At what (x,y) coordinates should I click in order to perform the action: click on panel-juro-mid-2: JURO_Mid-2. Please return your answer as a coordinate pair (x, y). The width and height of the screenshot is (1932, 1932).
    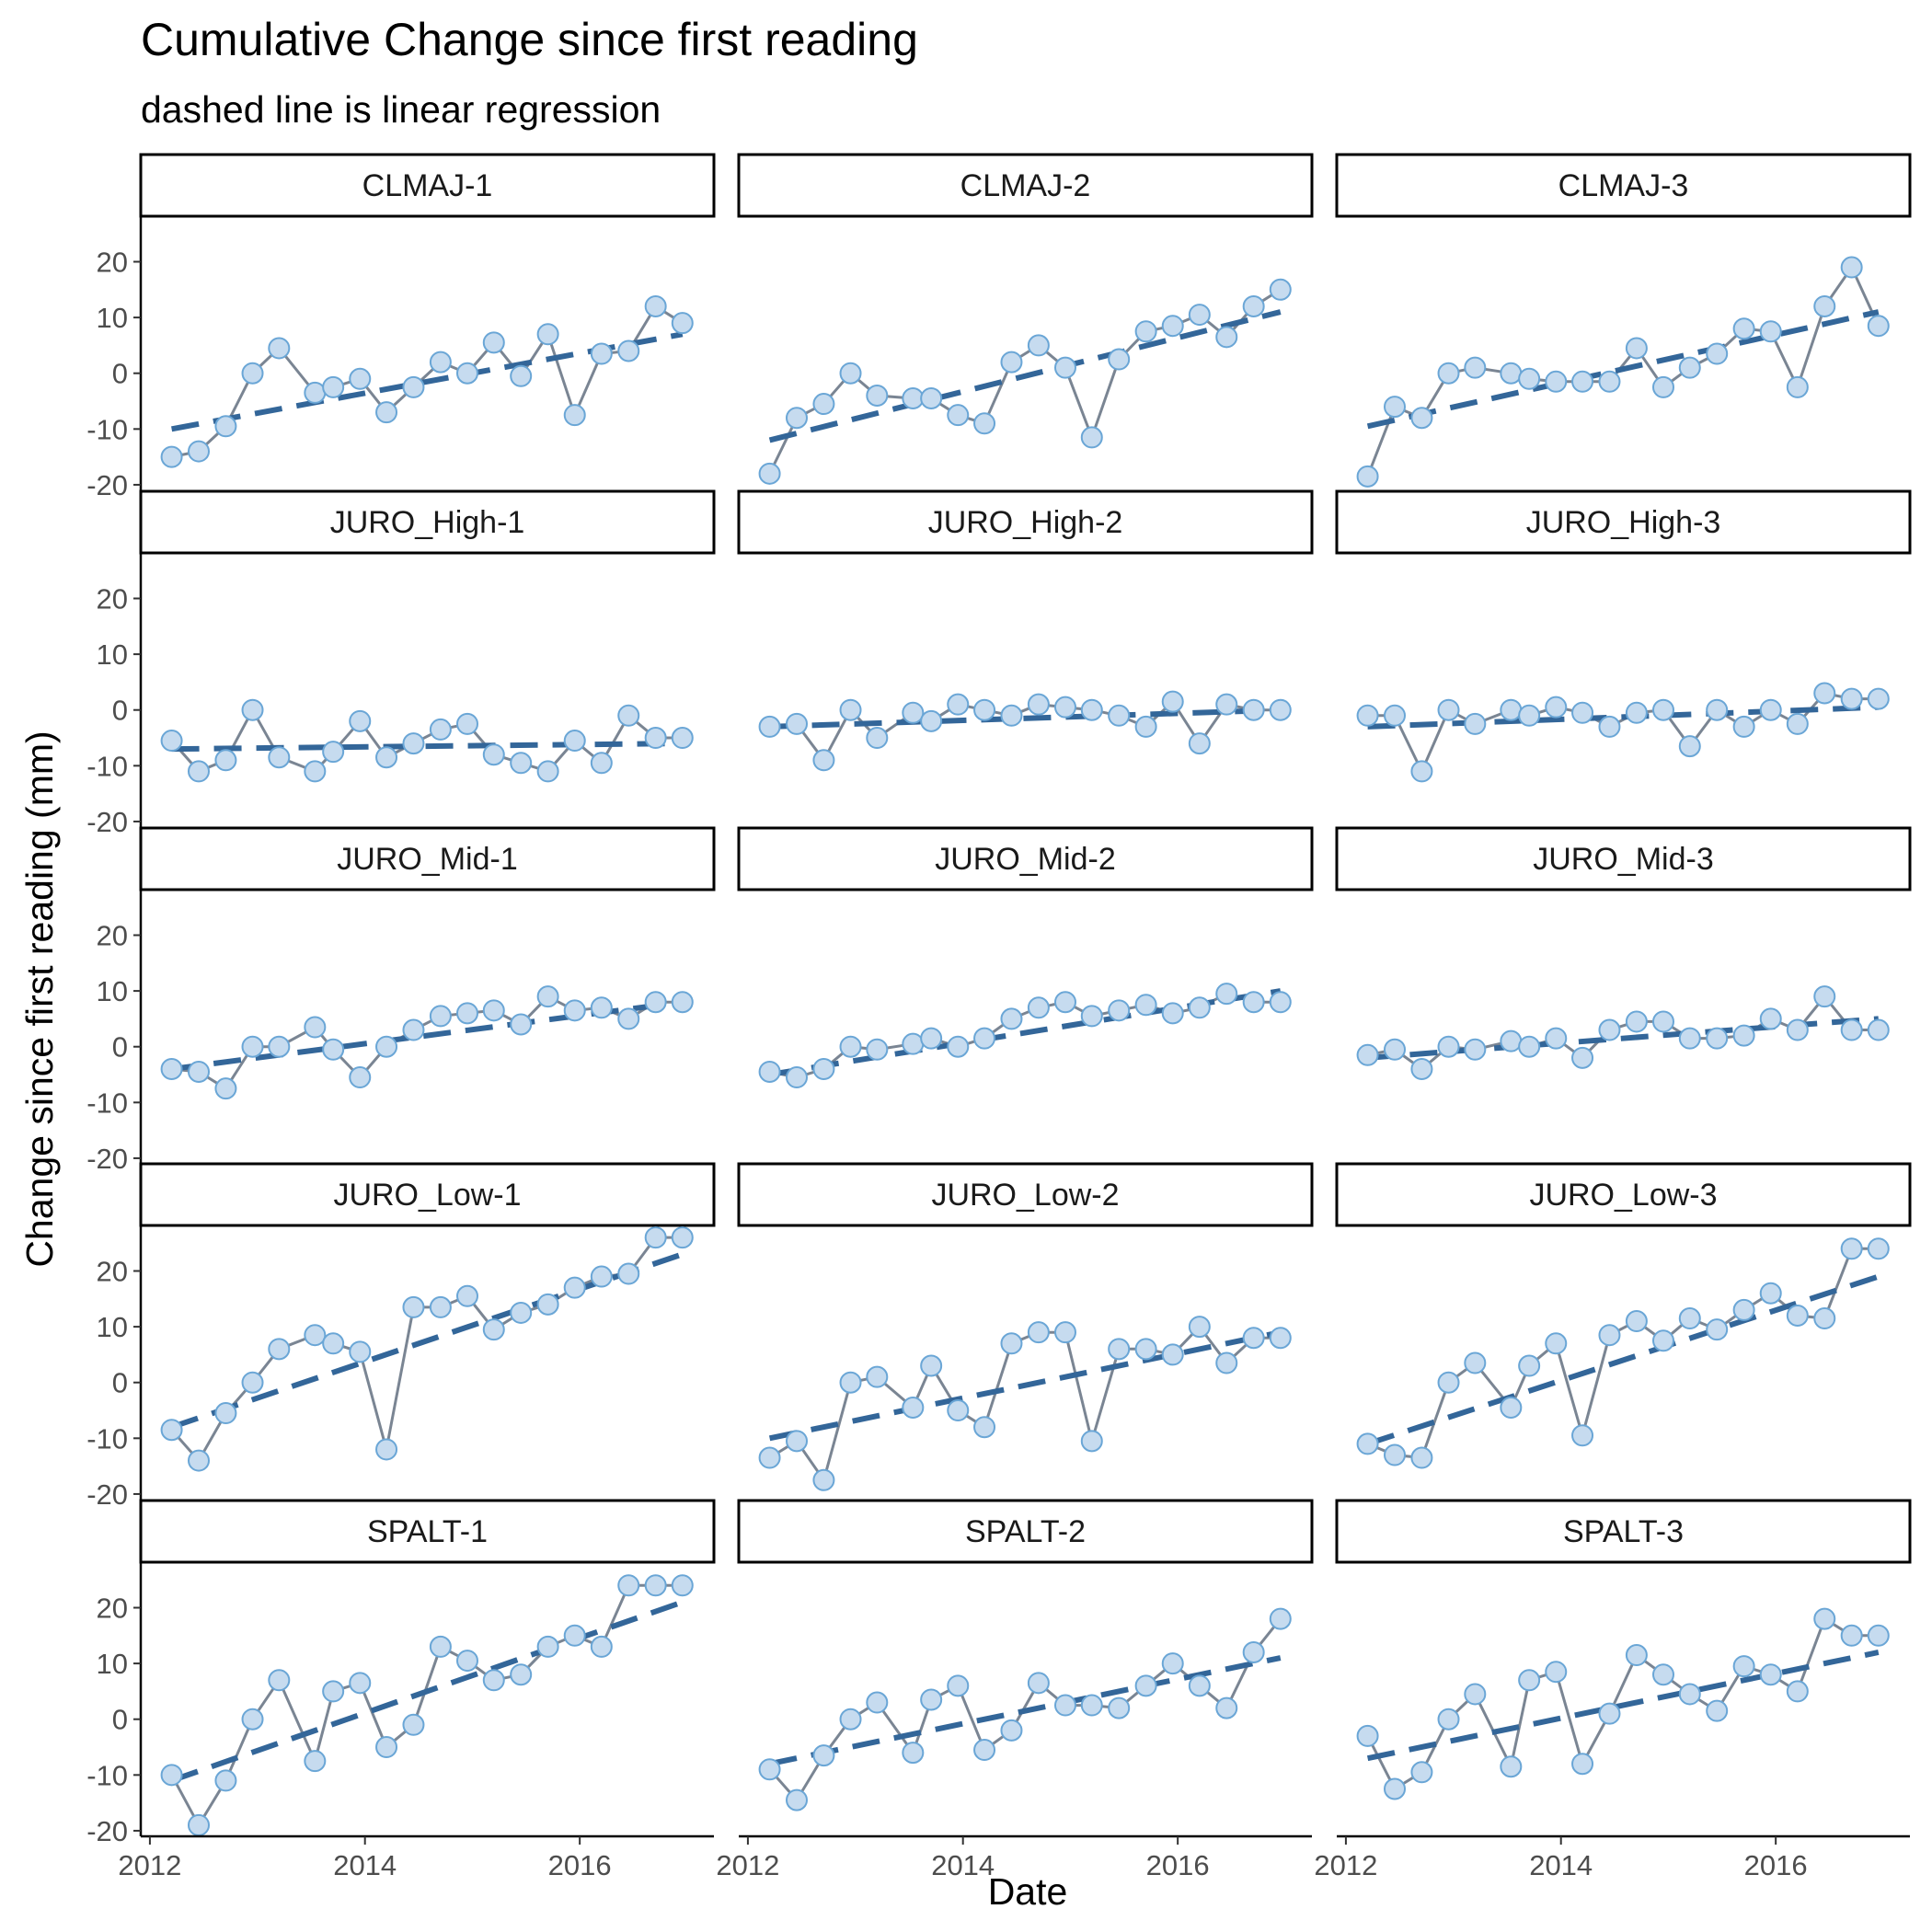
    Looking at the image, I should click on (1025, 957).